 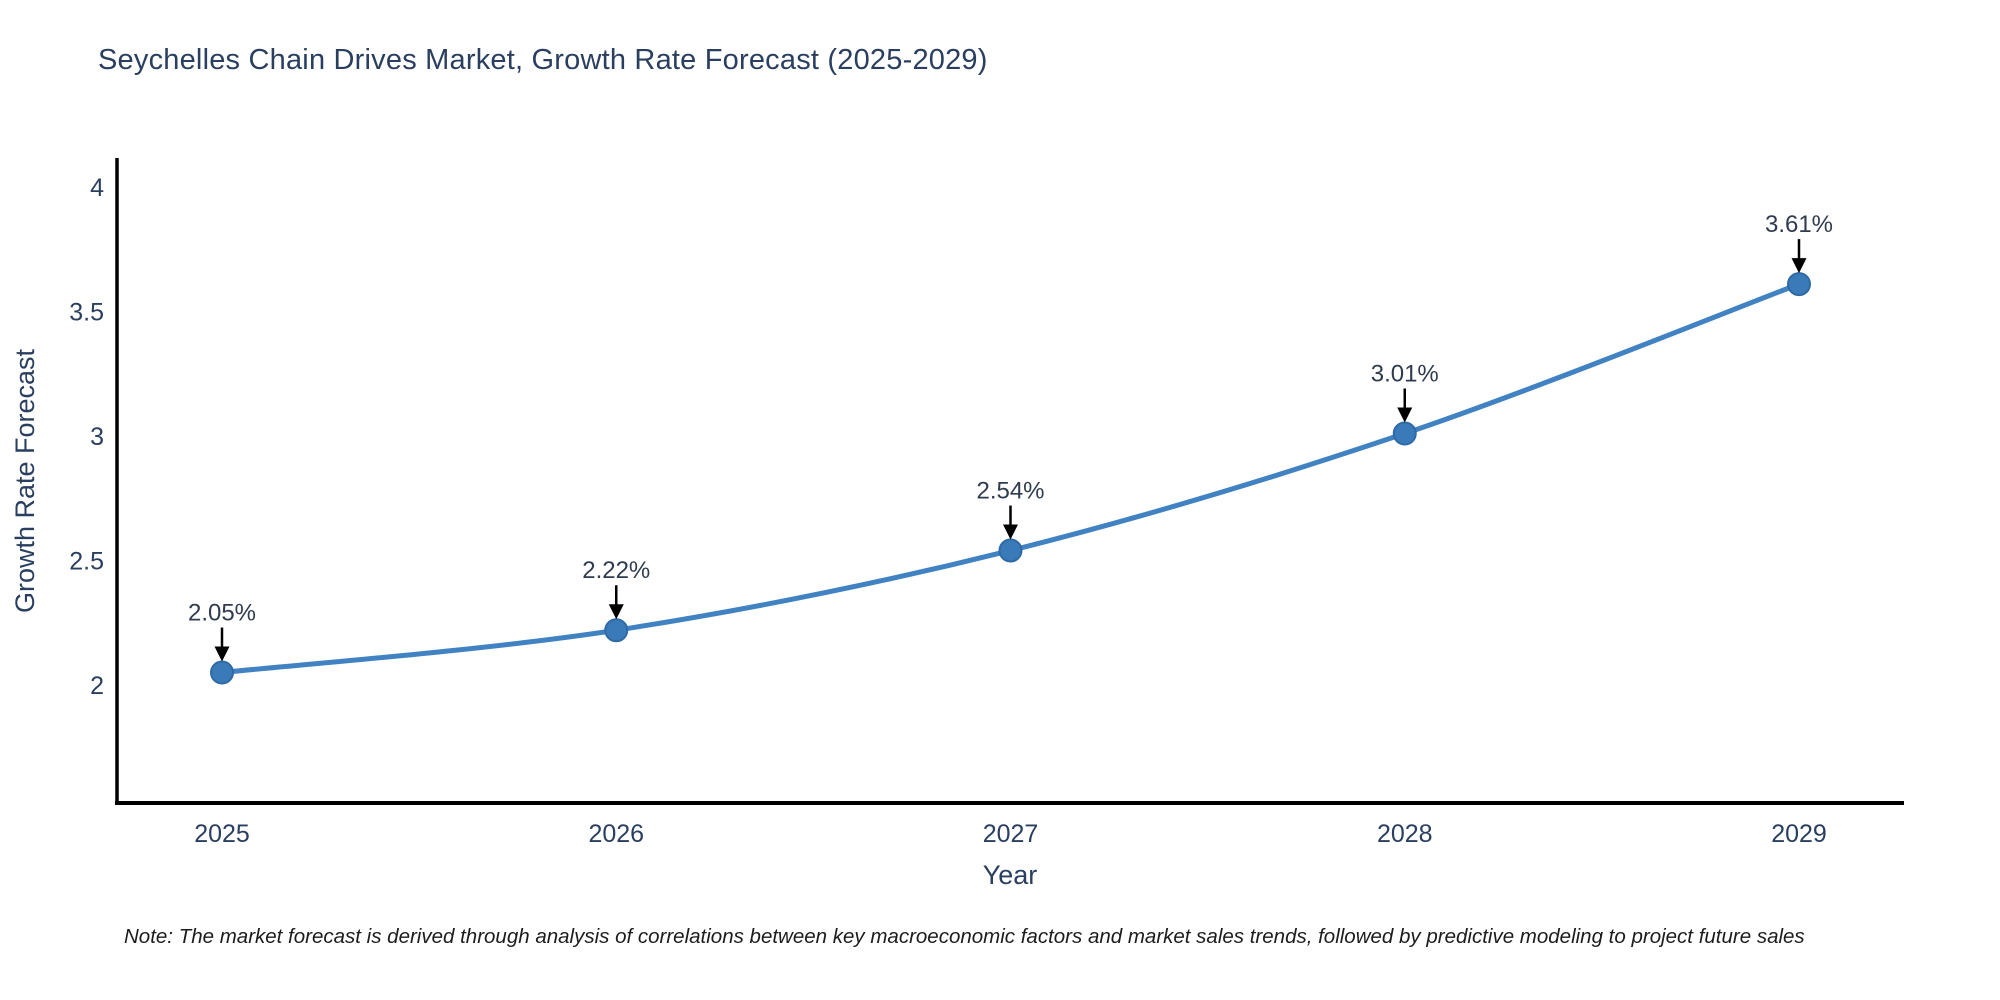 What do you see at coordinates (1405, 374) in the screenshot?
I see `data-point-label: 3.01%` at bounding box center [1405, 374].